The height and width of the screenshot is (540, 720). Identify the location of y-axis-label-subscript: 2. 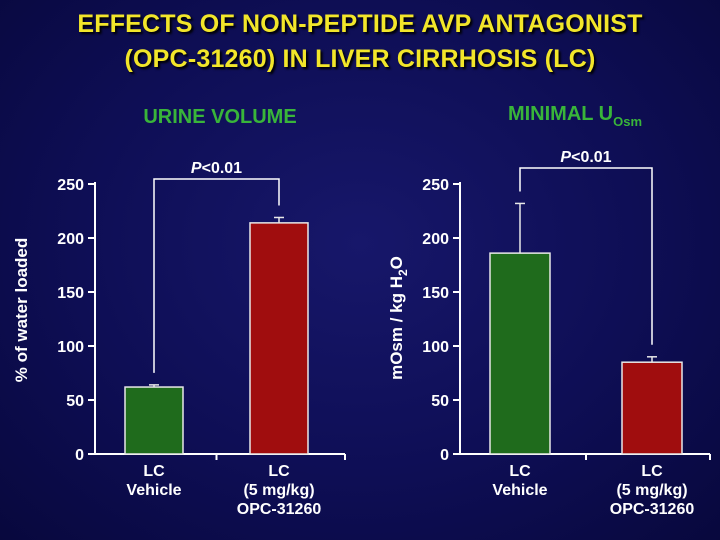
(403, 272).